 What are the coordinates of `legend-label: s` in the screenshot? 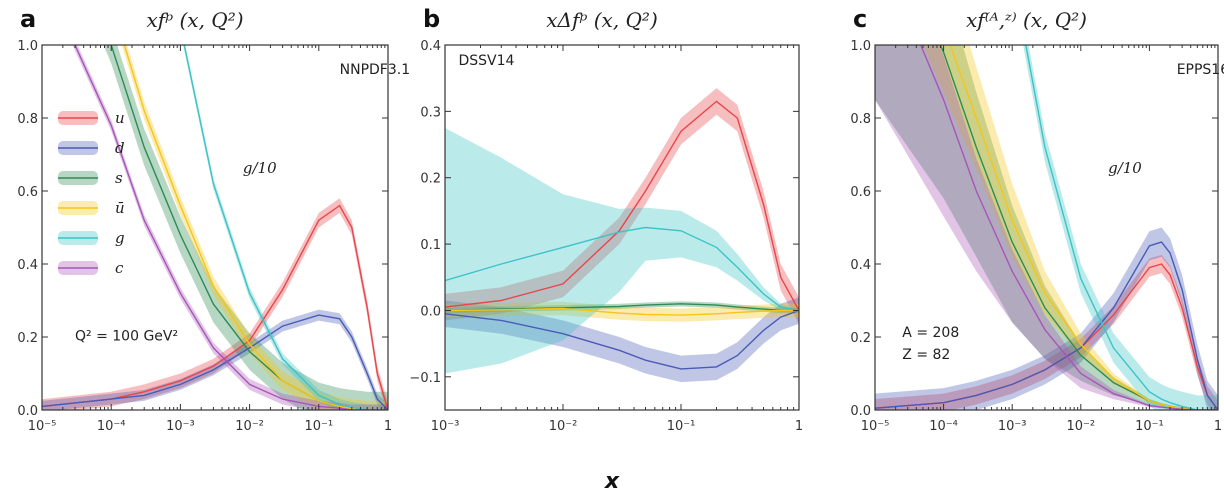 It's located at (119, 178).